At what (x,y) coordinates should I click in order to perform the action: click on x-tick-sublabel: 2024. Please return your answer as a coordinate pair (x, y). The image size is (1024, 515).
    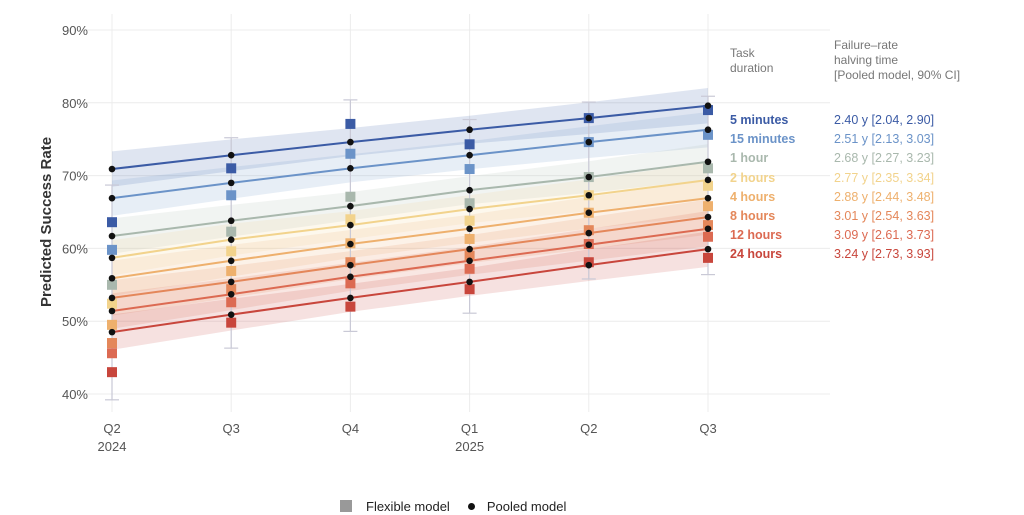
    Looking at the image, I should click on (112, 446).